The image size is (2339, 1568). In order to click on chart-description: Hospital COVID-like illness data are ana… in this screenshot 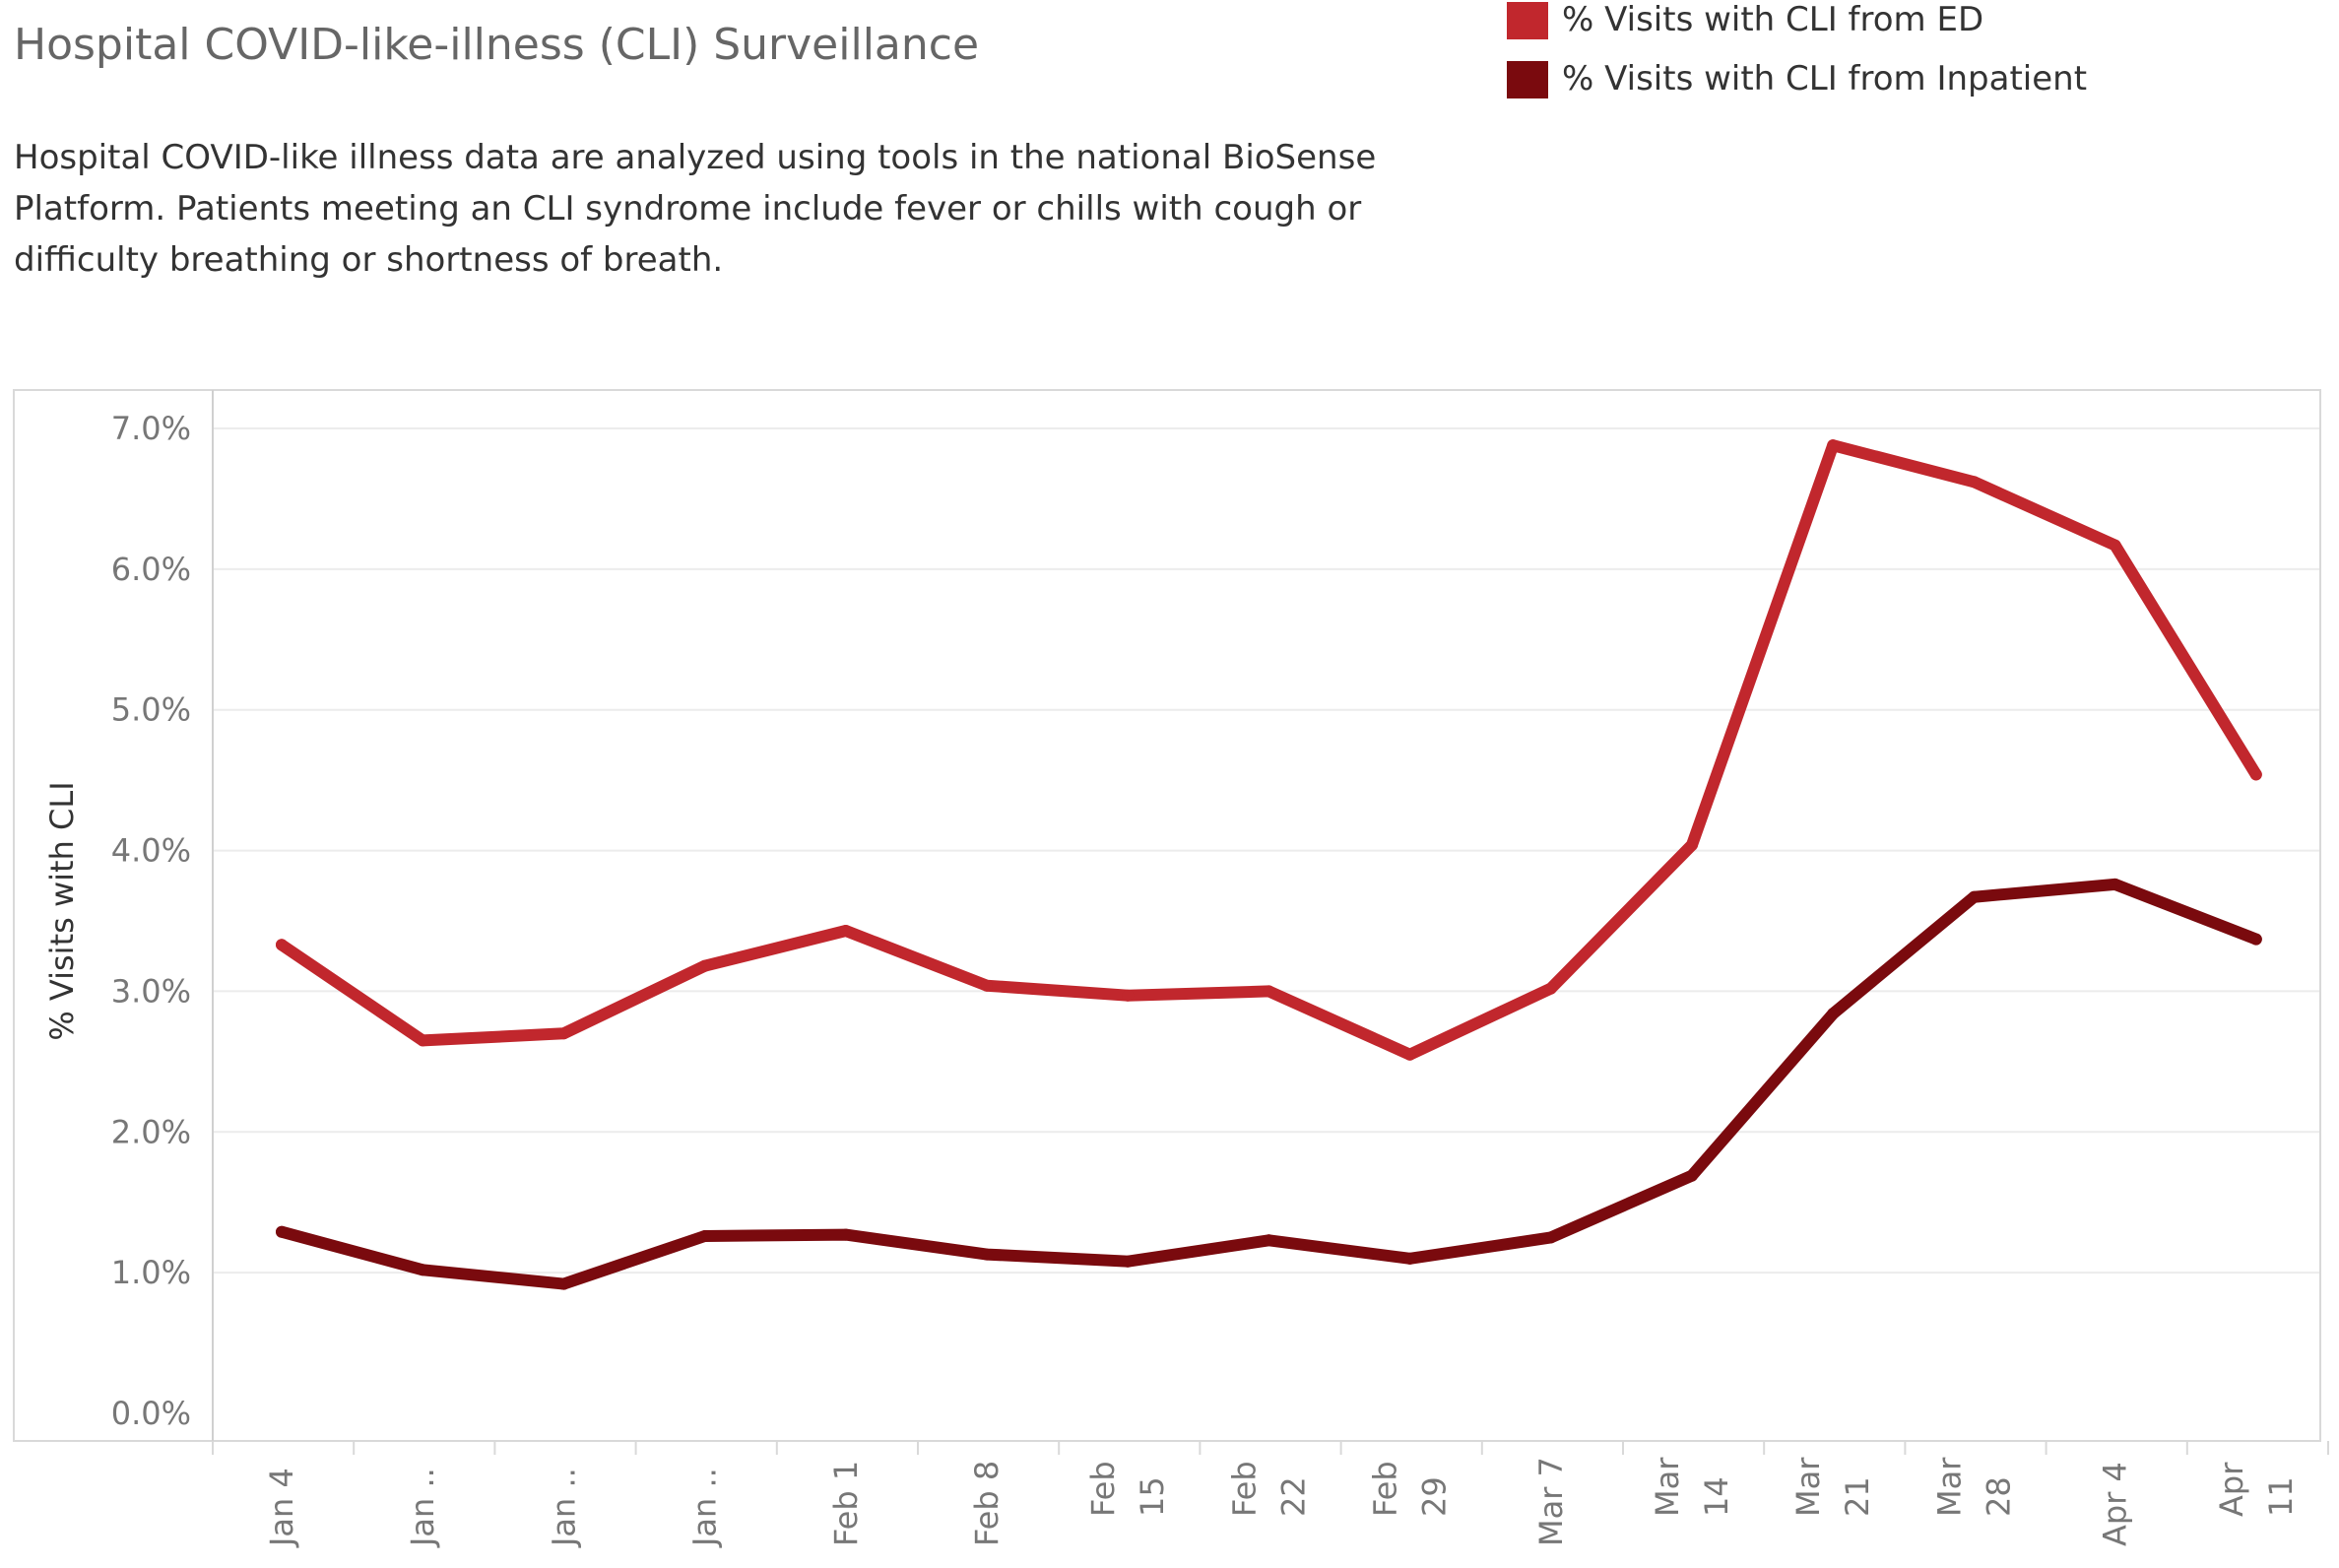, I will do `click(695, 209)`.